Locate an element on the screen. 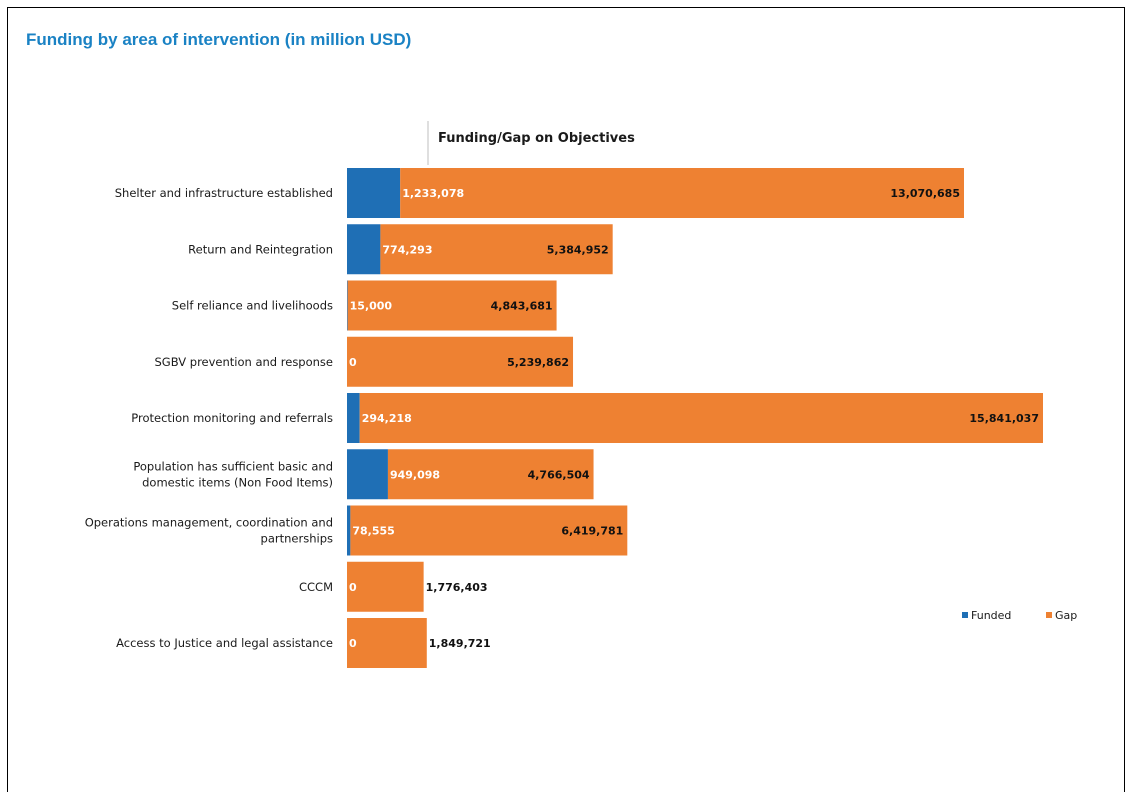 This screenshot has height=792, width=1134. gap-value-label: 15,841,037 is located at coordinates (1004, 418).